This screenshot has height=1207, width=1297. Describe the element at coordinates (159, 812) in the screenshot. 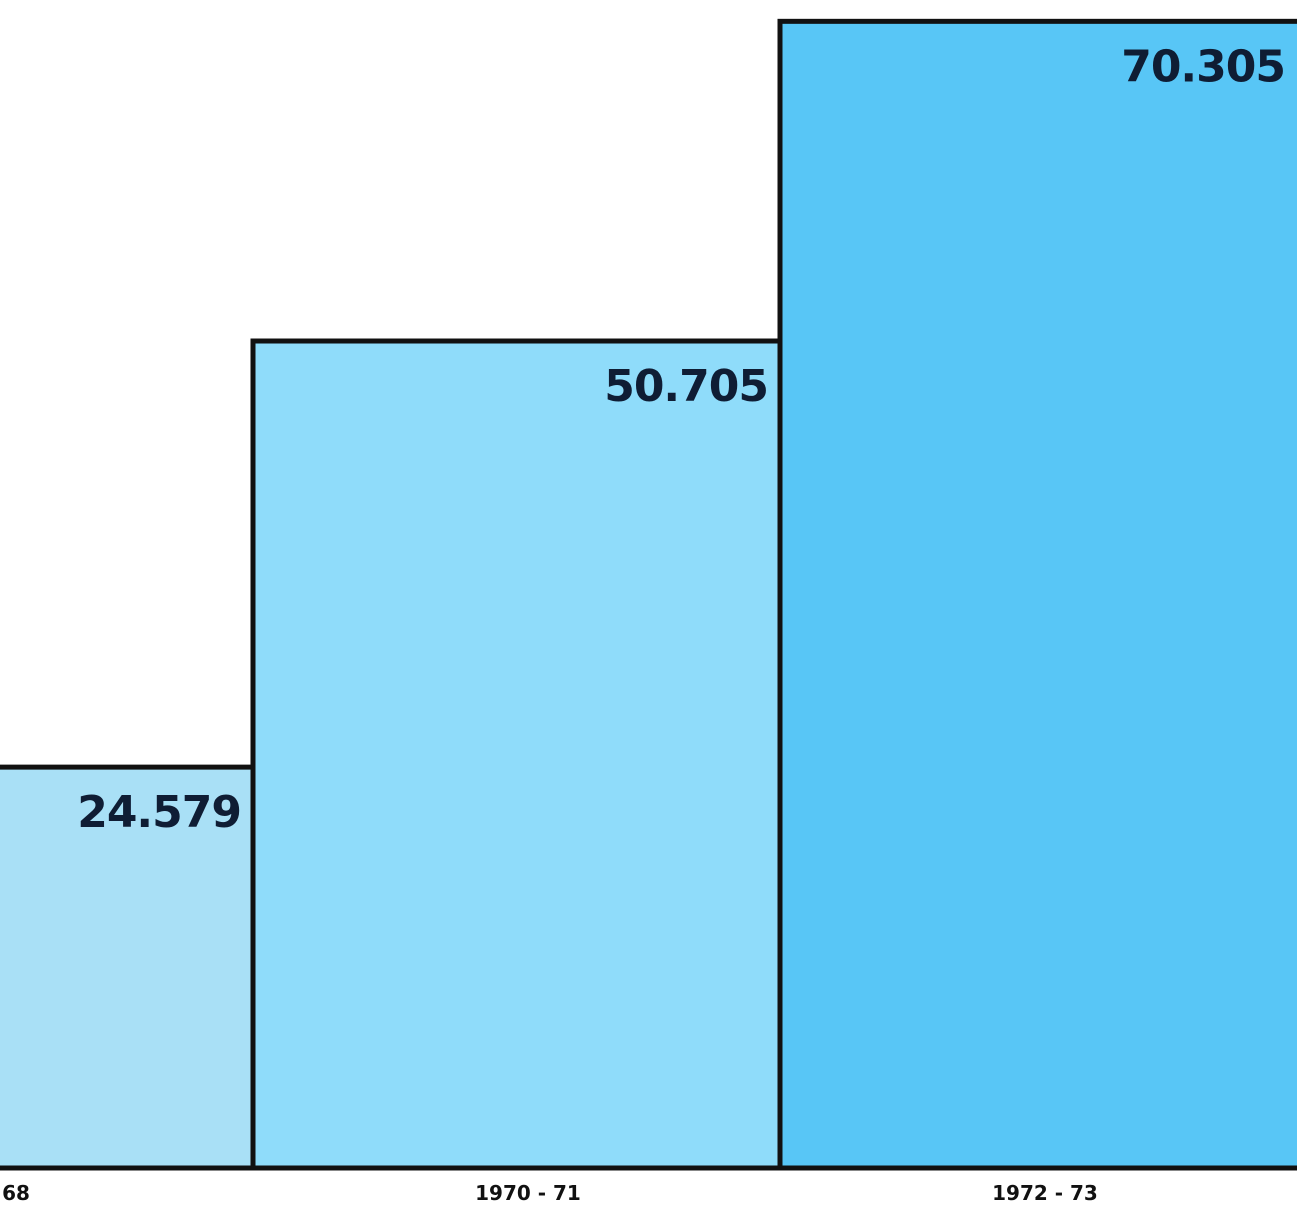

I see `bar-value-label-1: 24.579` at that location.